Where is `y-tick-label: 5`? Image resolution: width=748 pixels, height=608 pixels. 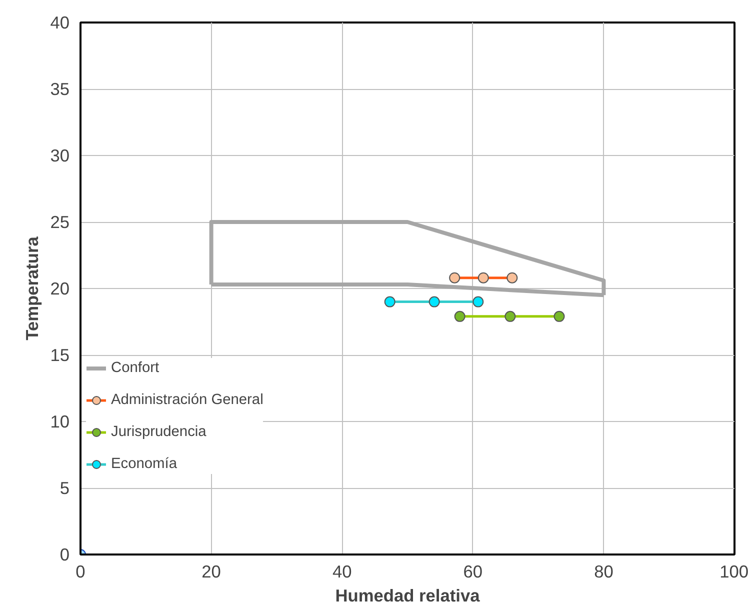
y-tick-label: 5 is located at coordinates (65, 488).